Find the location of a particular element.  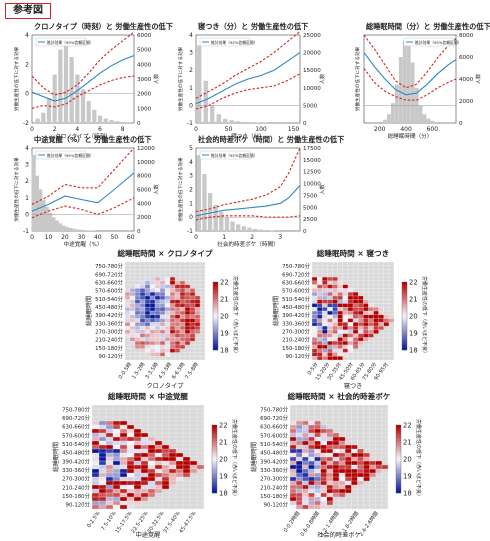

heatmap-y-tick: 270-300分 is located at coordinates (109, 331).